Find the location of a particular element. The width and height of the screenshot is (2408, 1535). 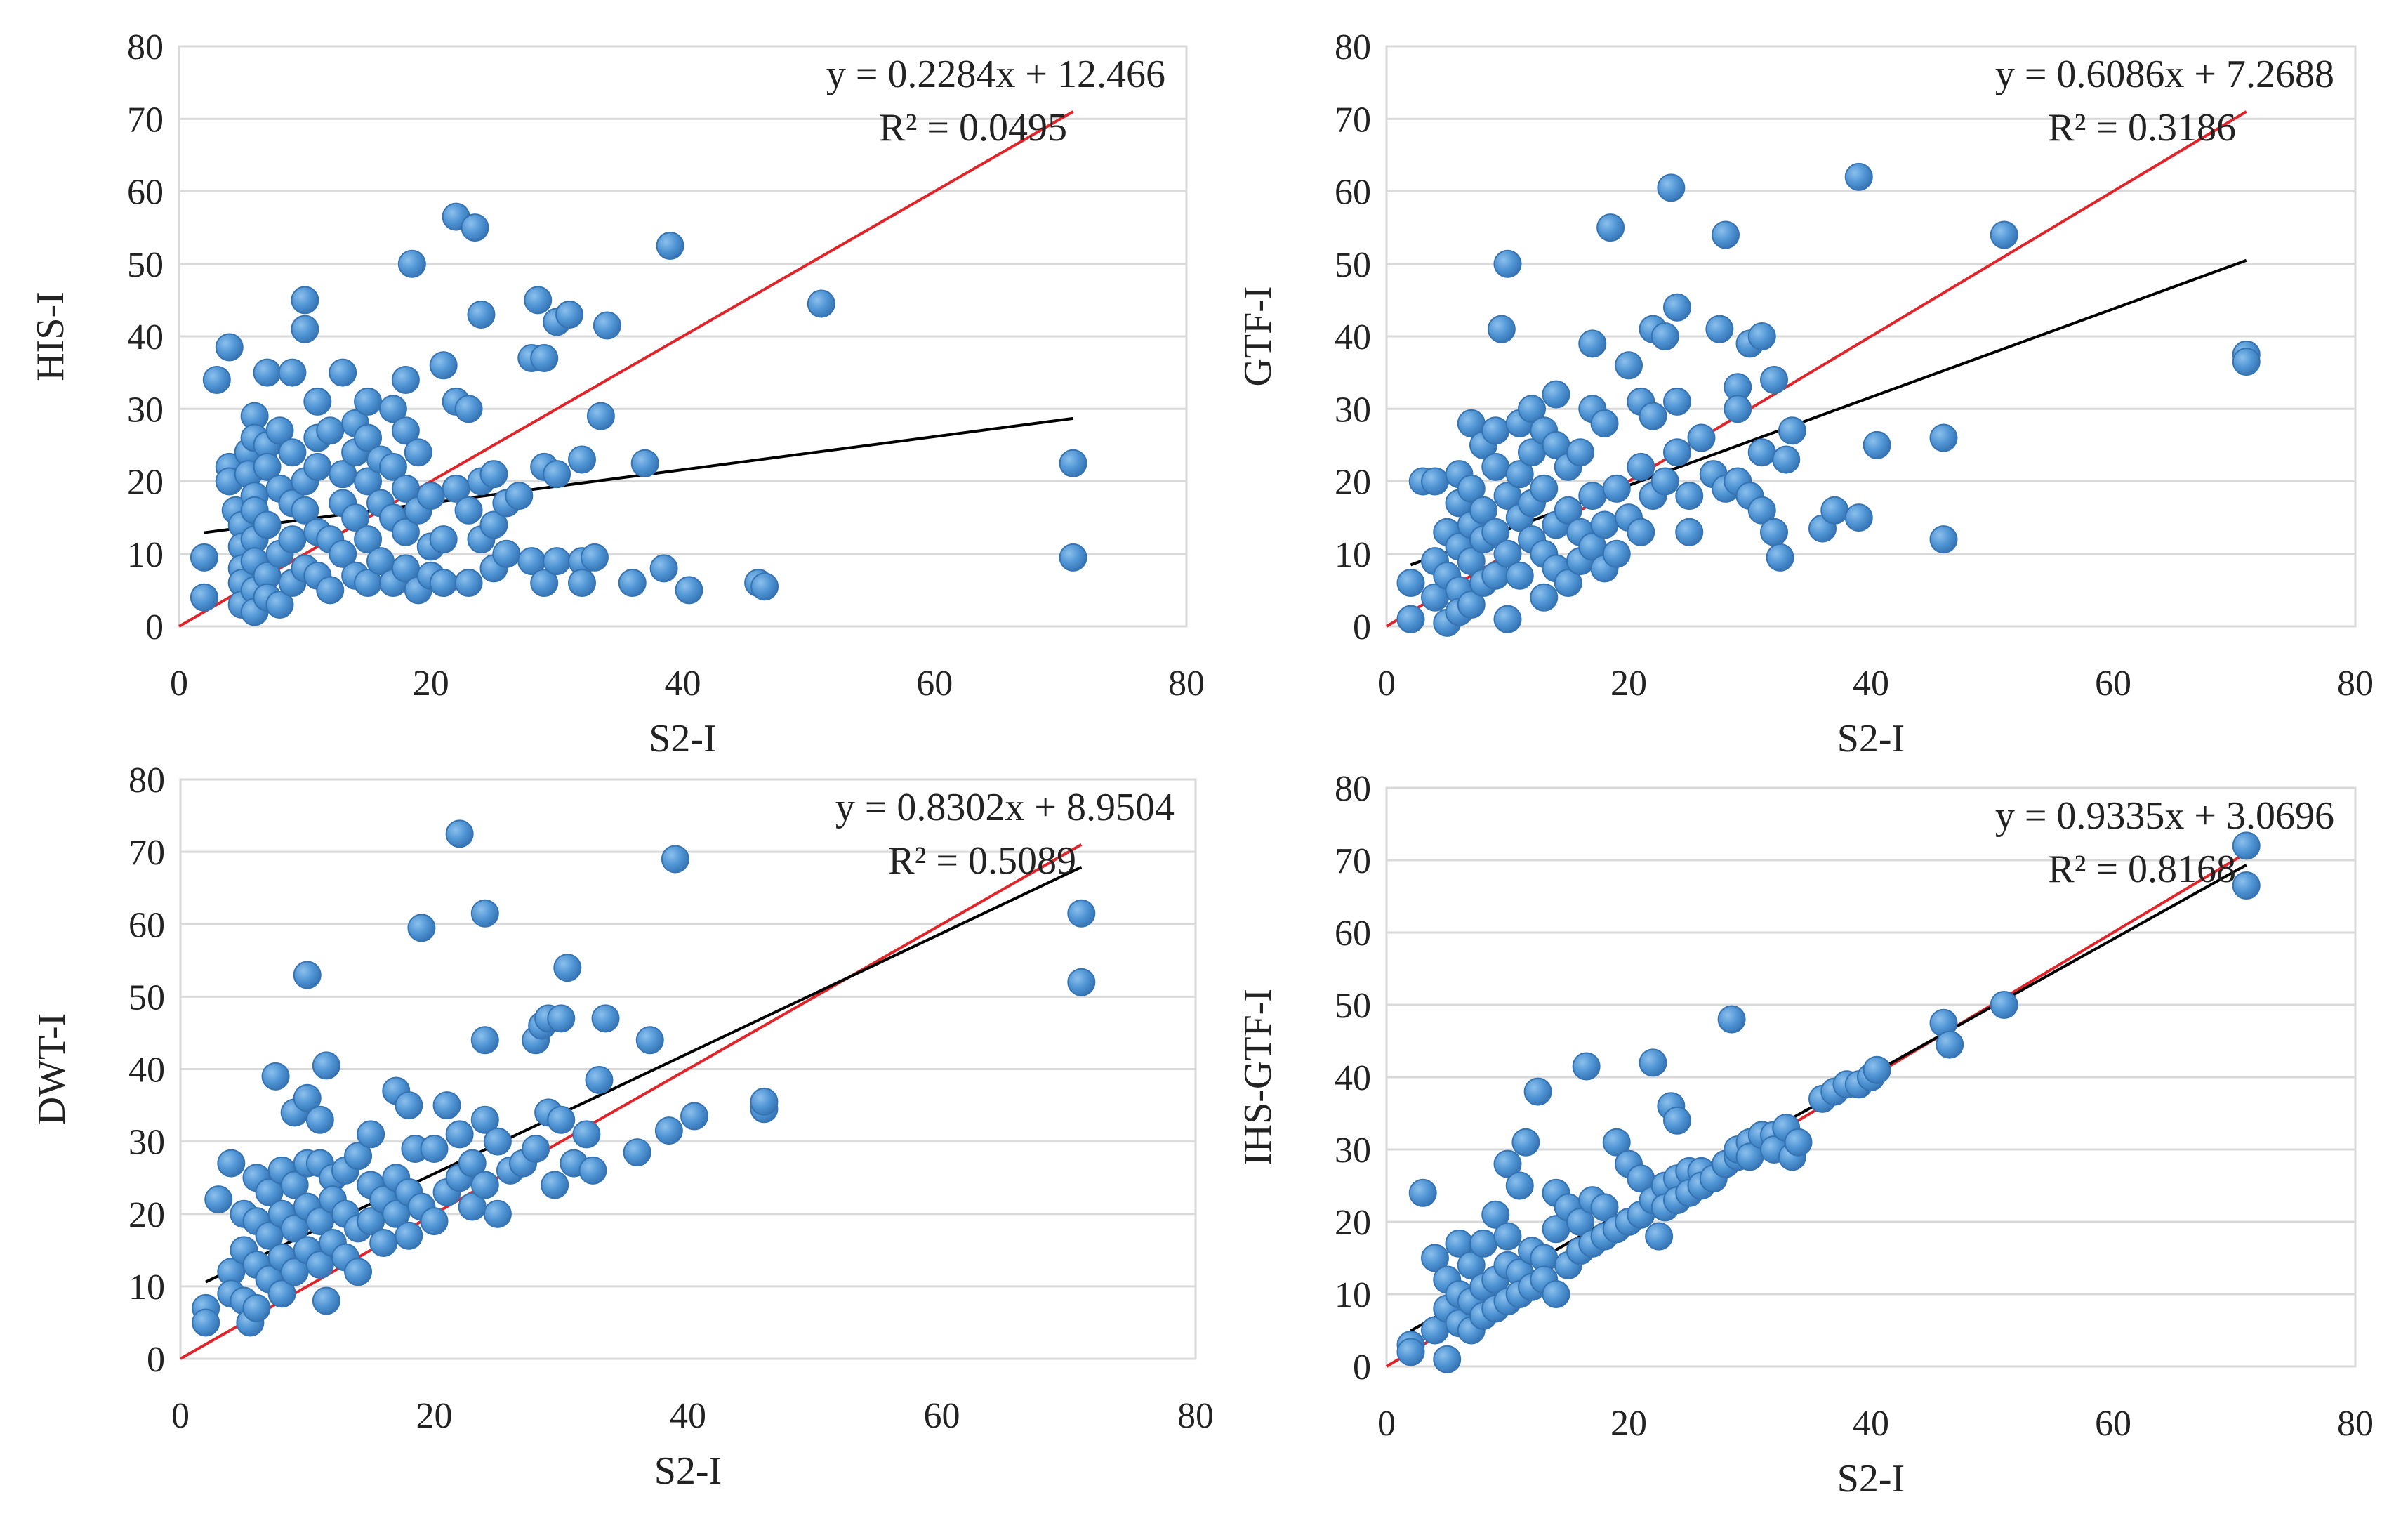

y-tick-labels: 0 10 20 30 40 50 60 70 80 is located at coordinates (146, 1070).